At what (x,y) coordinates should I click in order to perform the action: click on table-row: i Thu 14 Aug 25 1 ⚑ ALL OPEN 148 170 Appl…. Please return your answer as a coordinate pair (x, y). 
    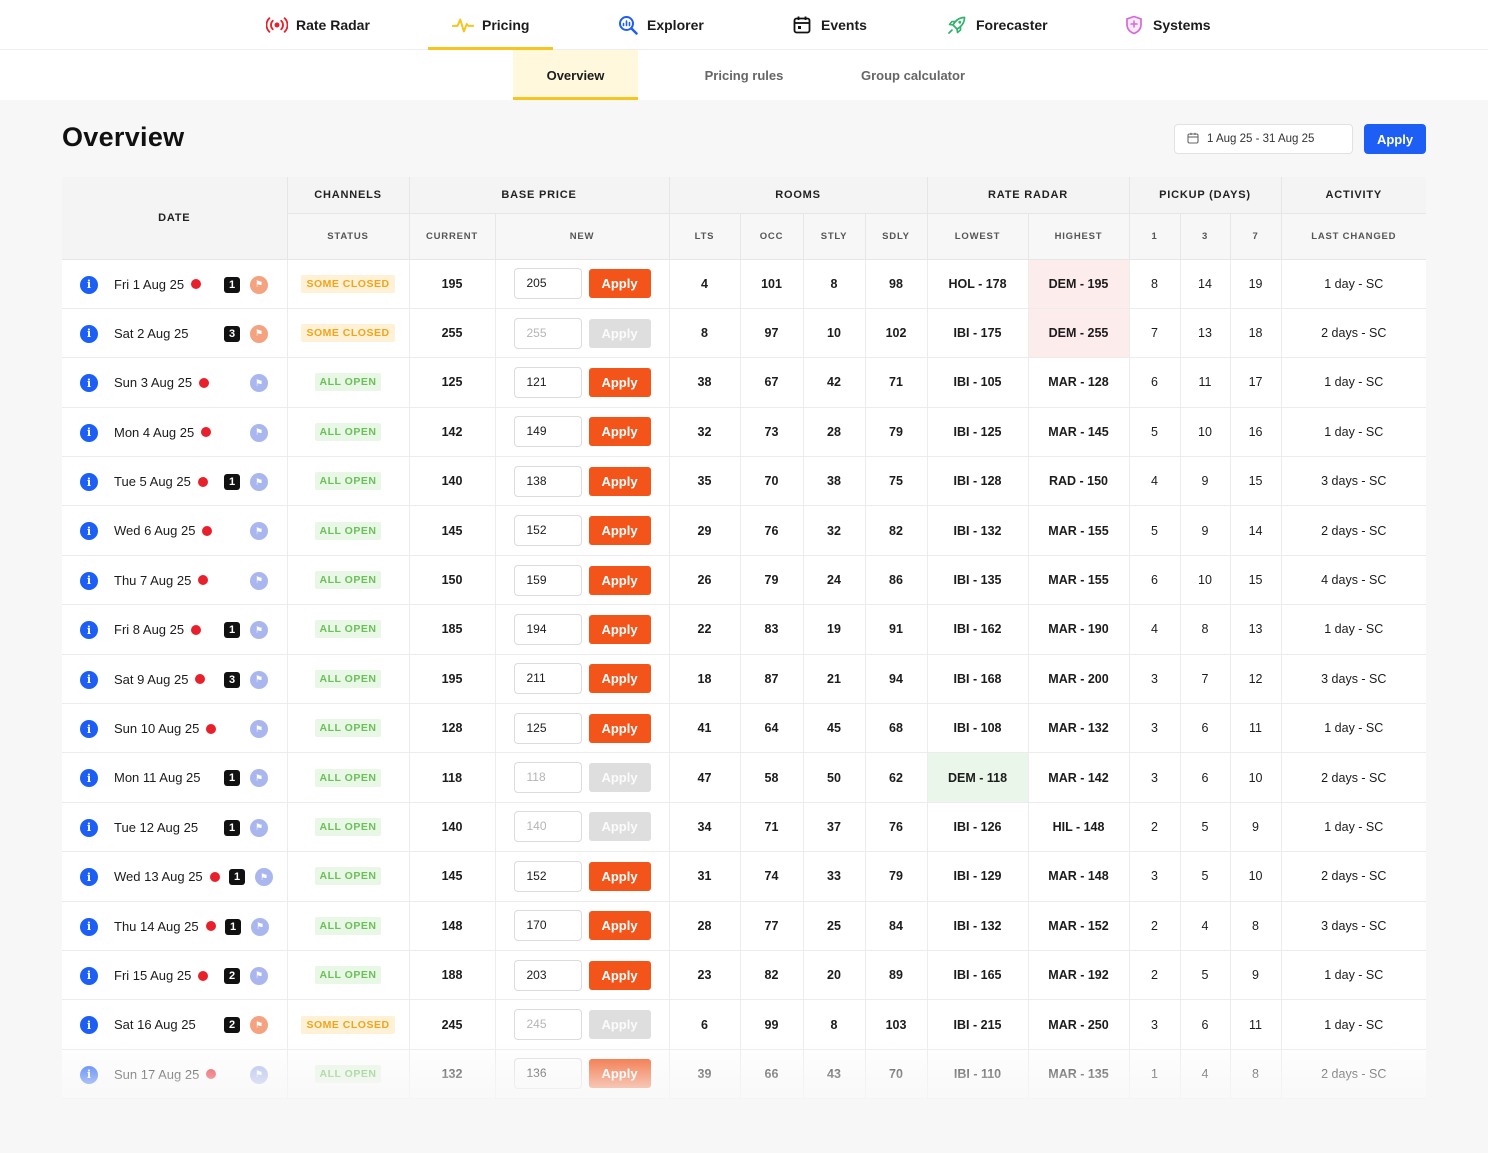
    Looking at the image, I should click on (744, 926).